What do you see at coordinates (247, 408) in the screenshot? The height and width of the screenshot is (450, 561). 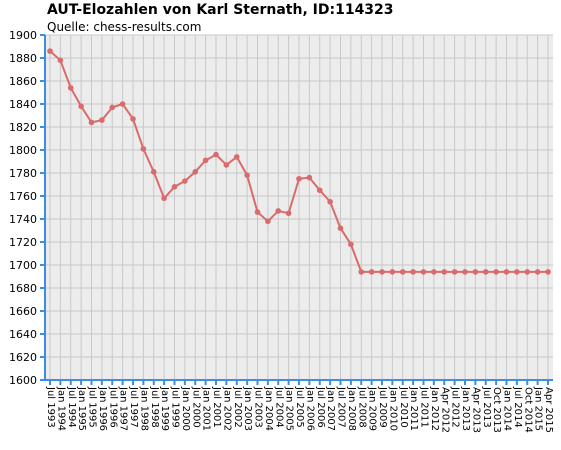 I see `x-tick-label: Jan 2003` at bounding box center [247, 408].